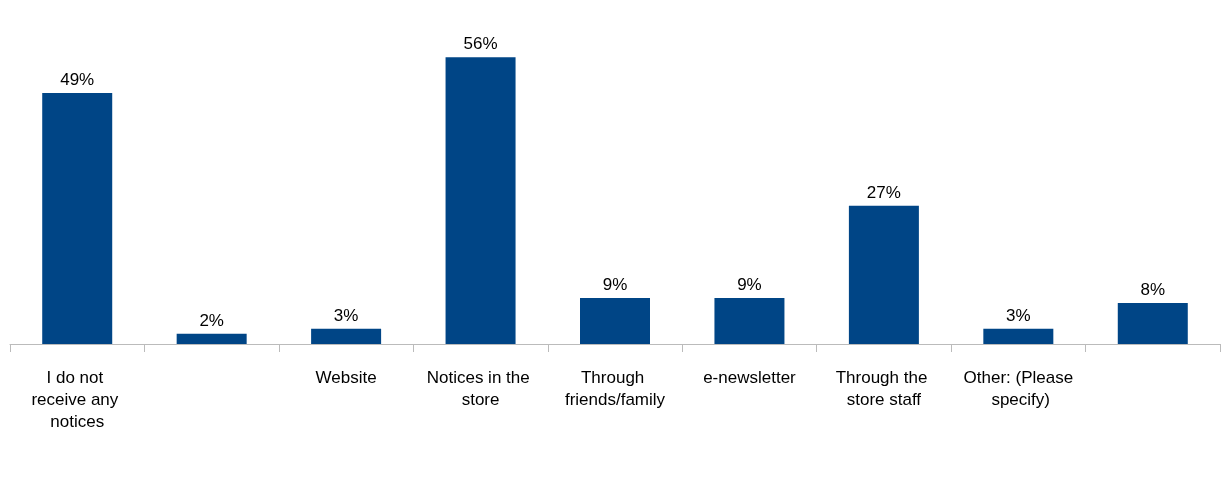  Describe the element at coordinates (480, 44) in the screenshot. I see `data-label: 56%` at that location.